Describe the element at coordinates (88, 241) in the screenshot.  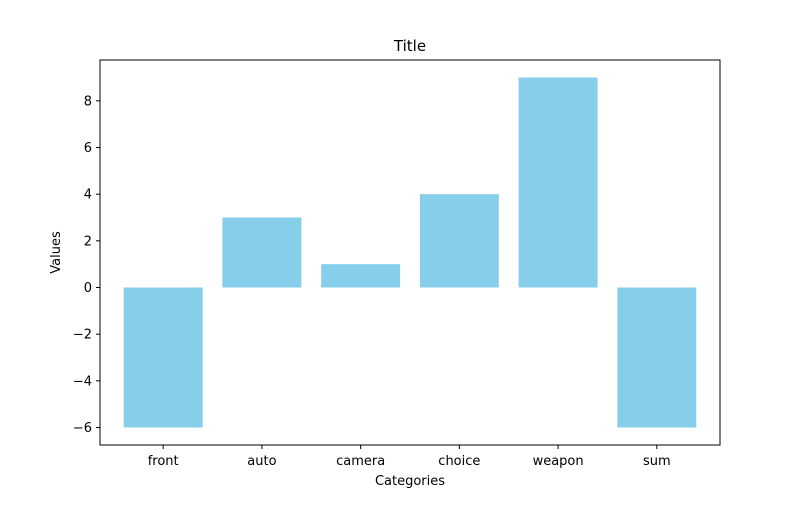
I see `y-tick-label: 2` at that location.